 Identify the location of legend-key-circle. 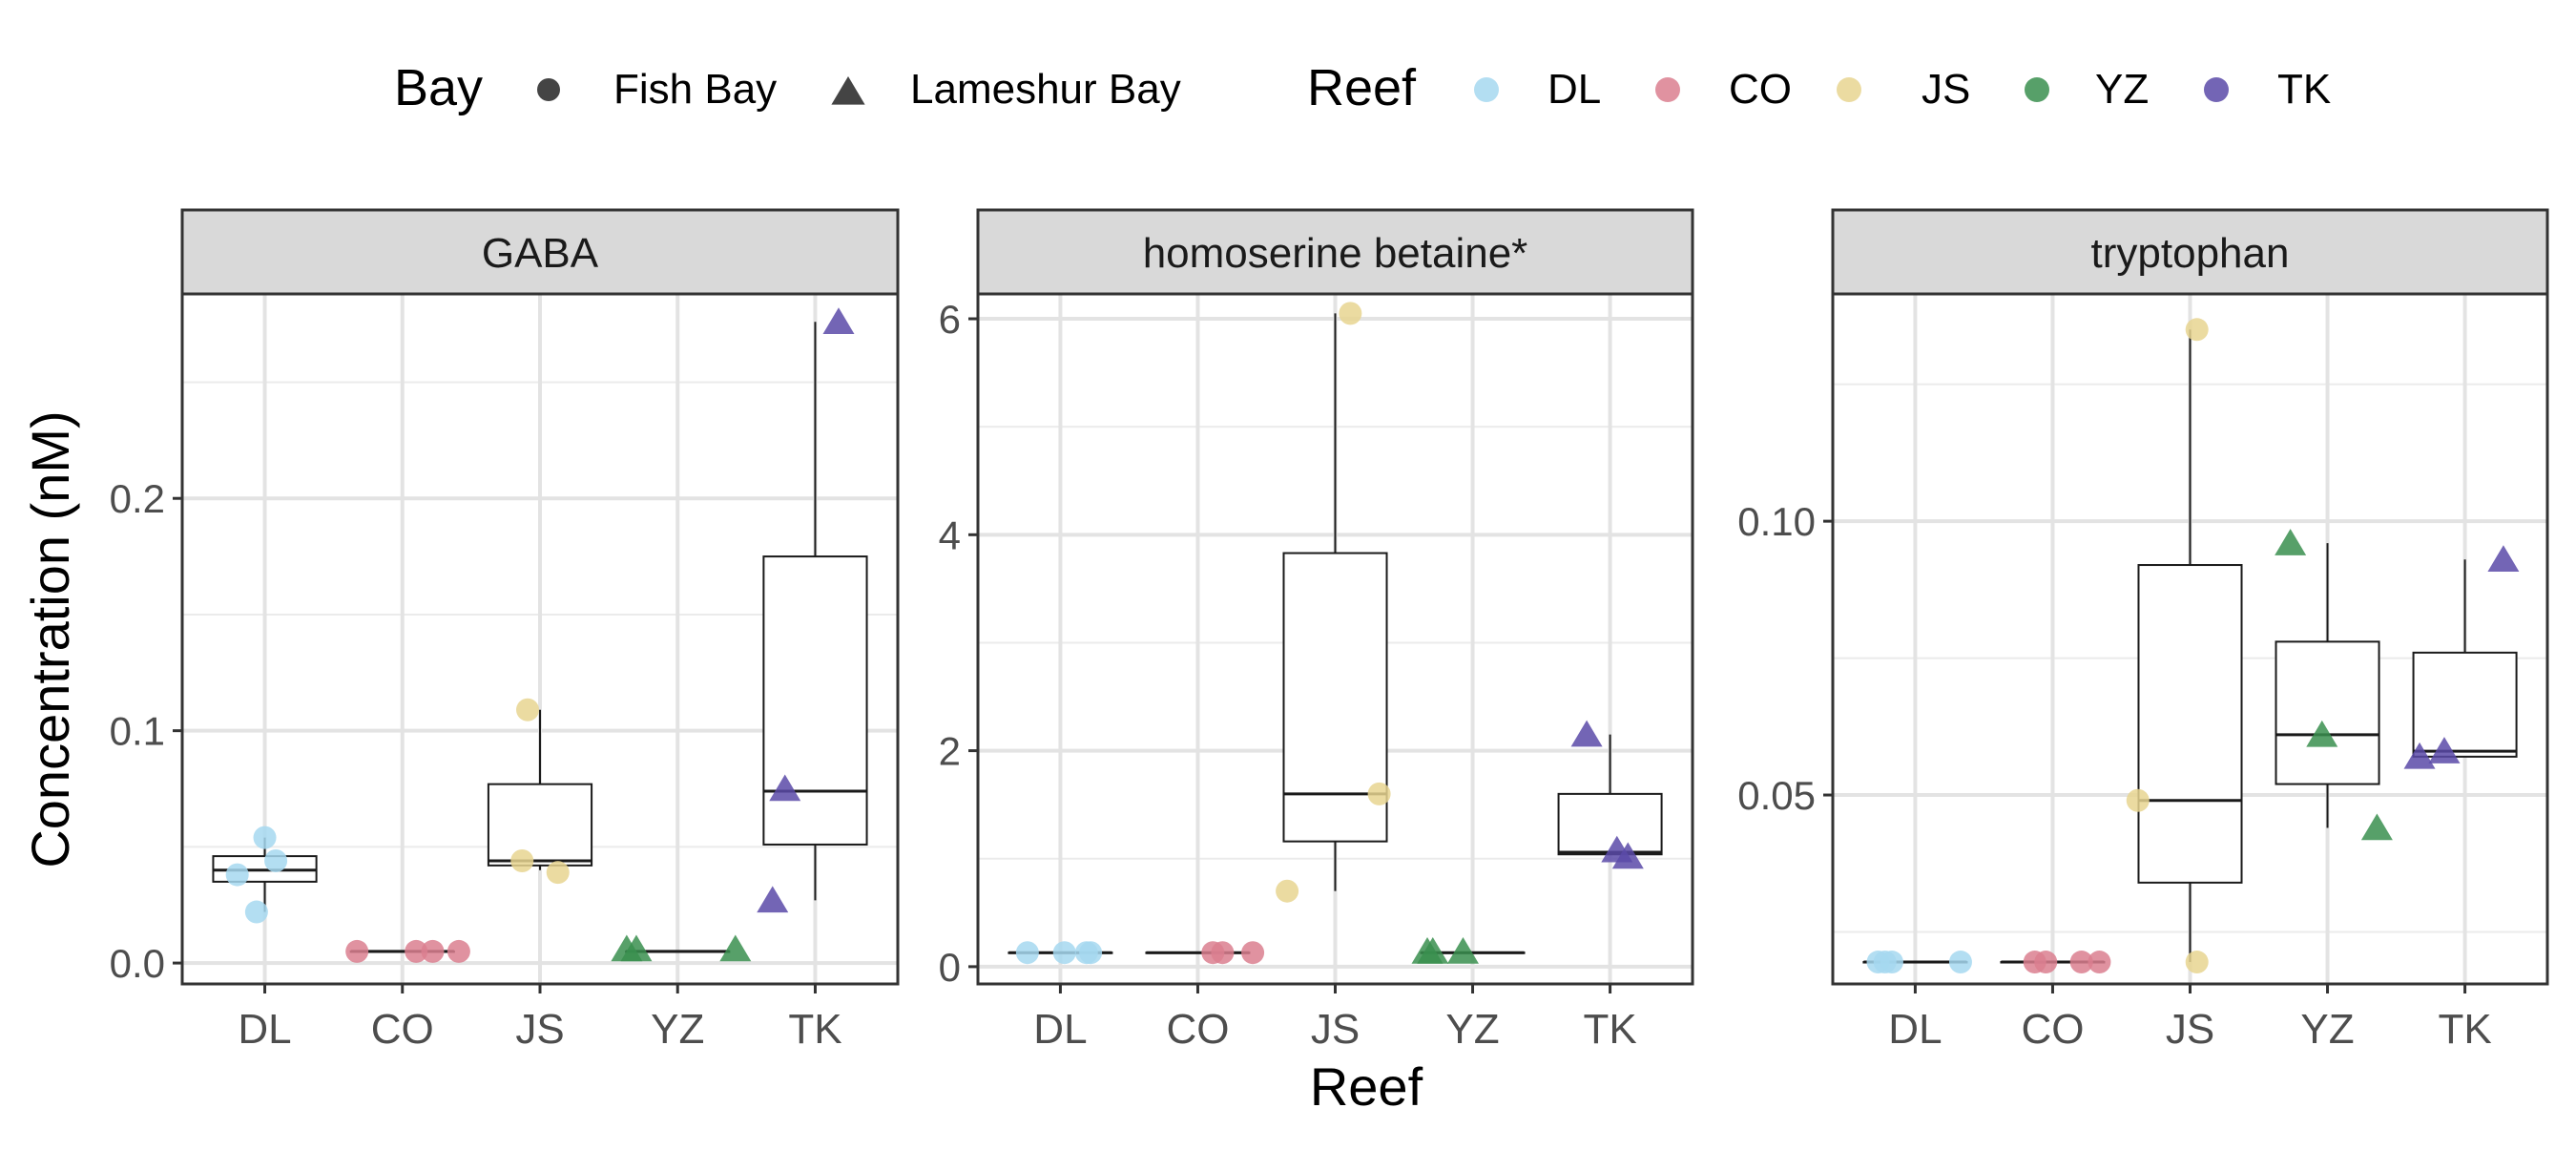
(548, 89).